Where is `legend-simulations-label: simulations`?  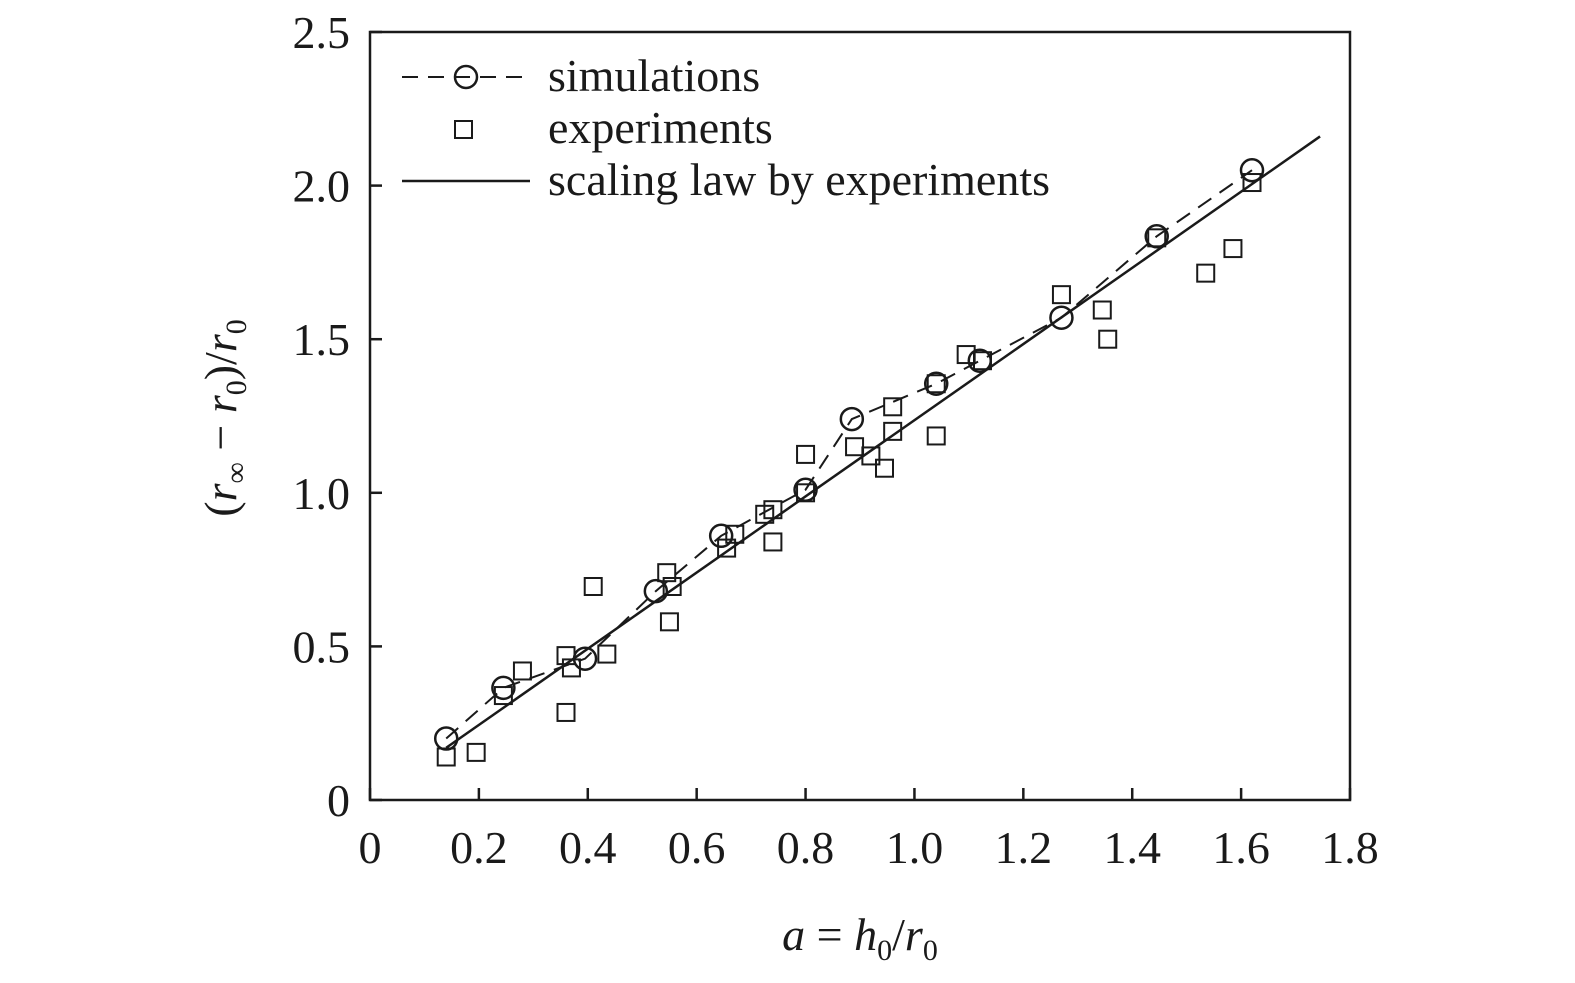
legend-simulations-label: simulations is located at coordinates (654, 75).